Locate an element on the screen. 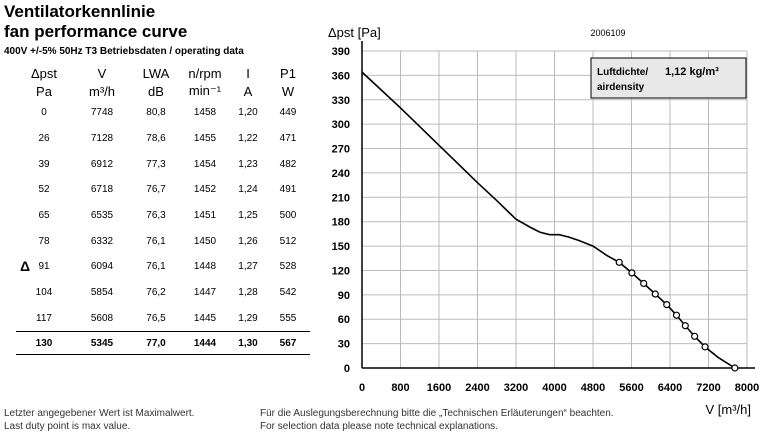 The height and width of the screenshot is (438, 762). x-tick-label: 4000 is located at coordinates (554, 388).